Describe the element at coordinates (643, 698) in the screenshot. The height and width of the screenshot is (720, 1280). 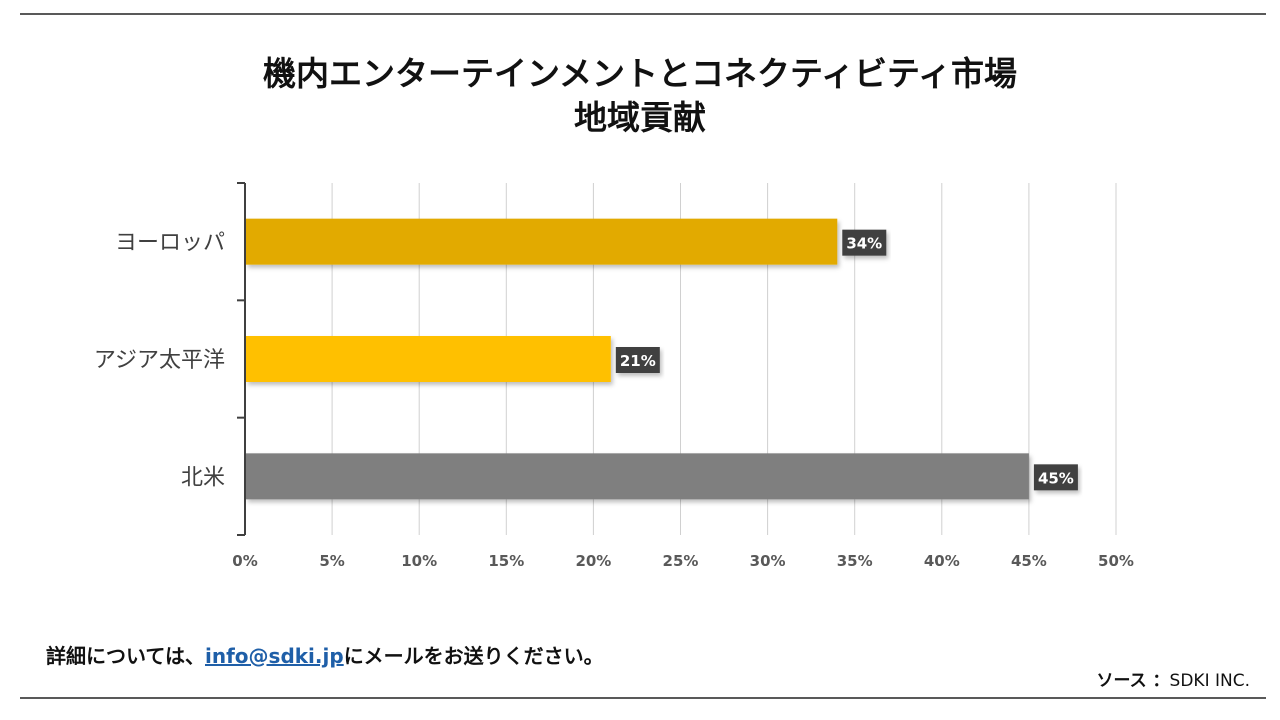
I see `bottom-rule` at that location.